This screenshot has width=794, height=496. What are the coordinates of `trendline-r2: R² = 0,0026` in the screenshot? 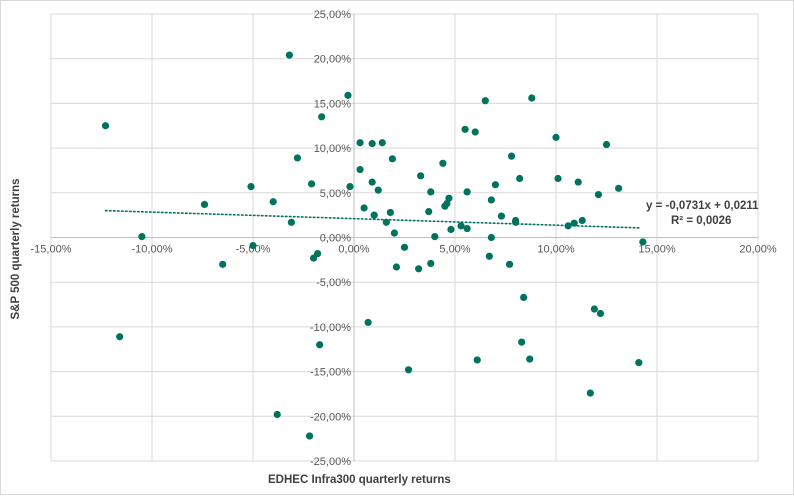 It's located at (701, 221).